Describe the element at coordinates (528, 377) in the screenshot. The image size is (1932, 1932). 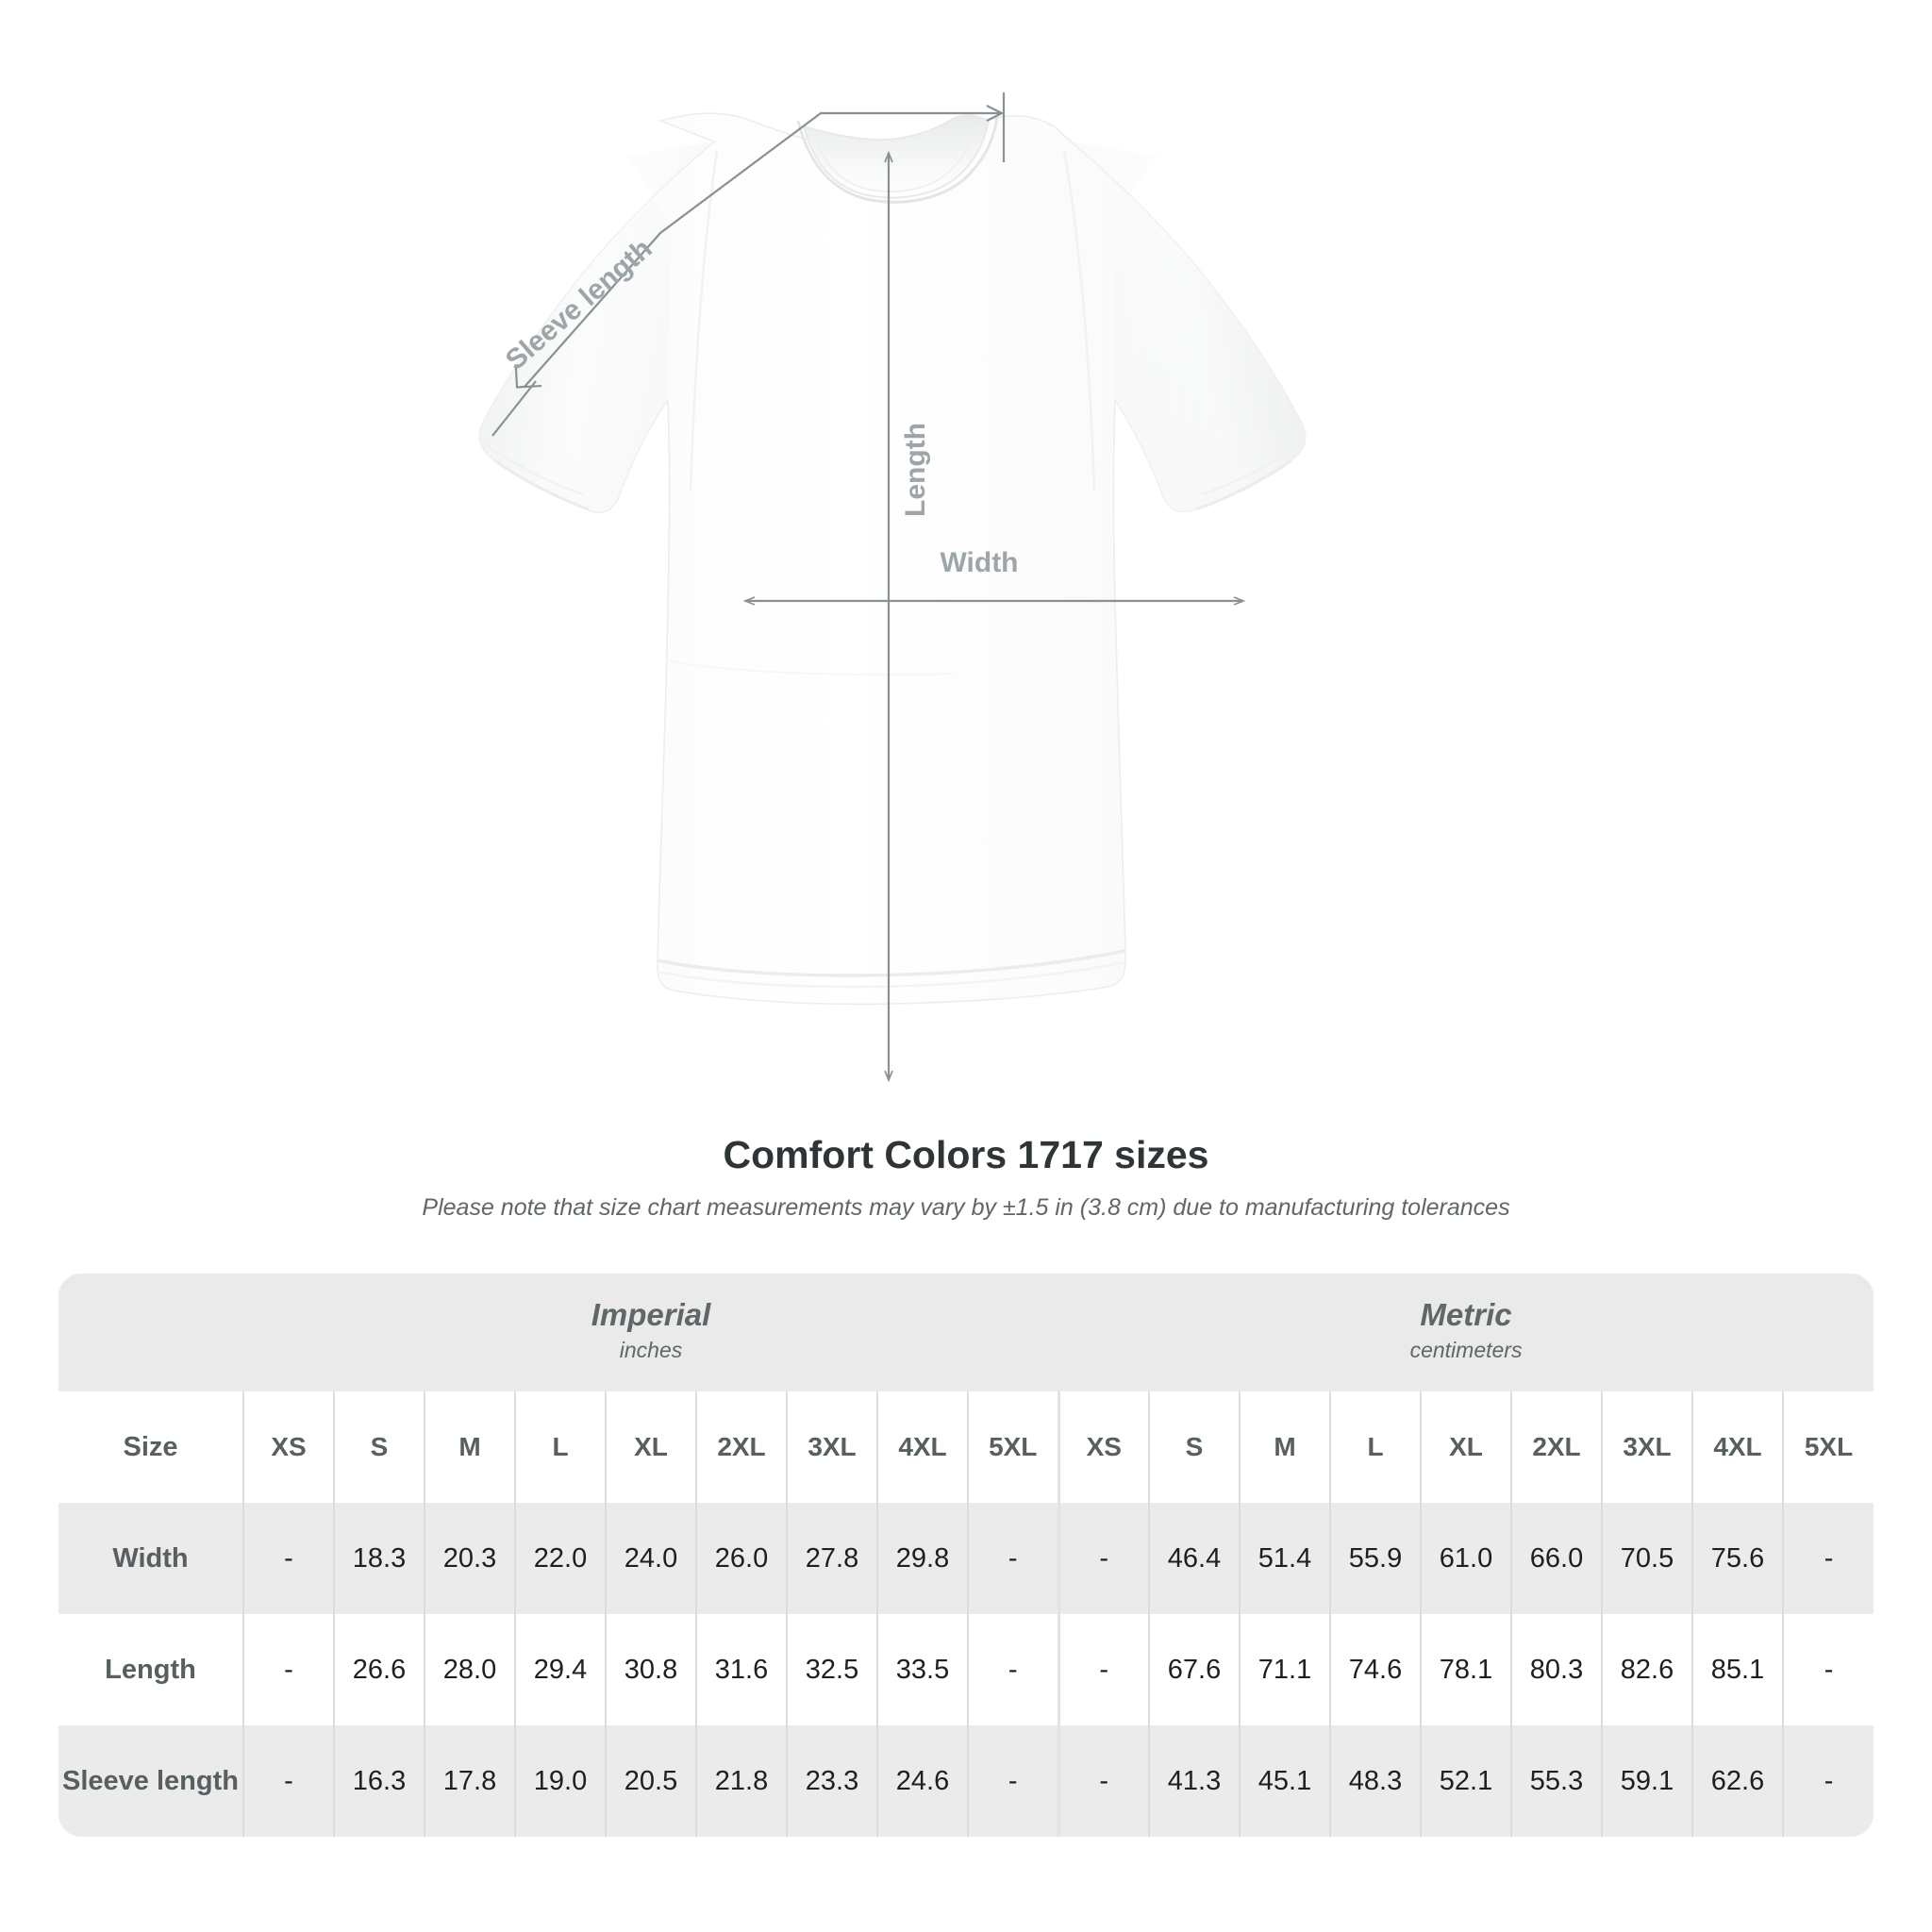
I see `sleeve-bottom-arrowhead` at that location.